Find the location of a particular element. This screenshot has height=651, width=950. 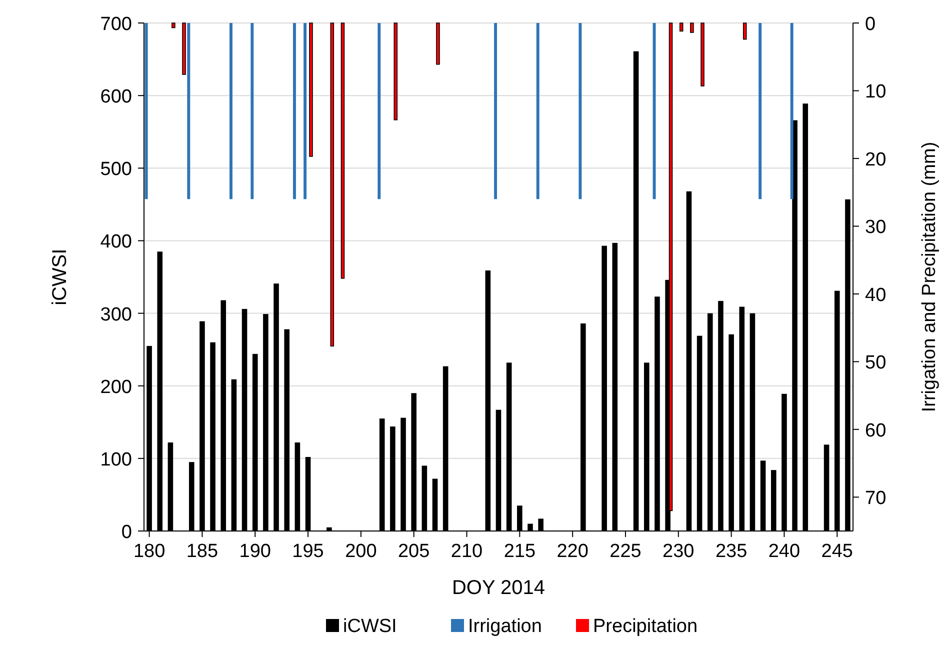

x-tick-label: 220 is located at coordinates (572, 551).